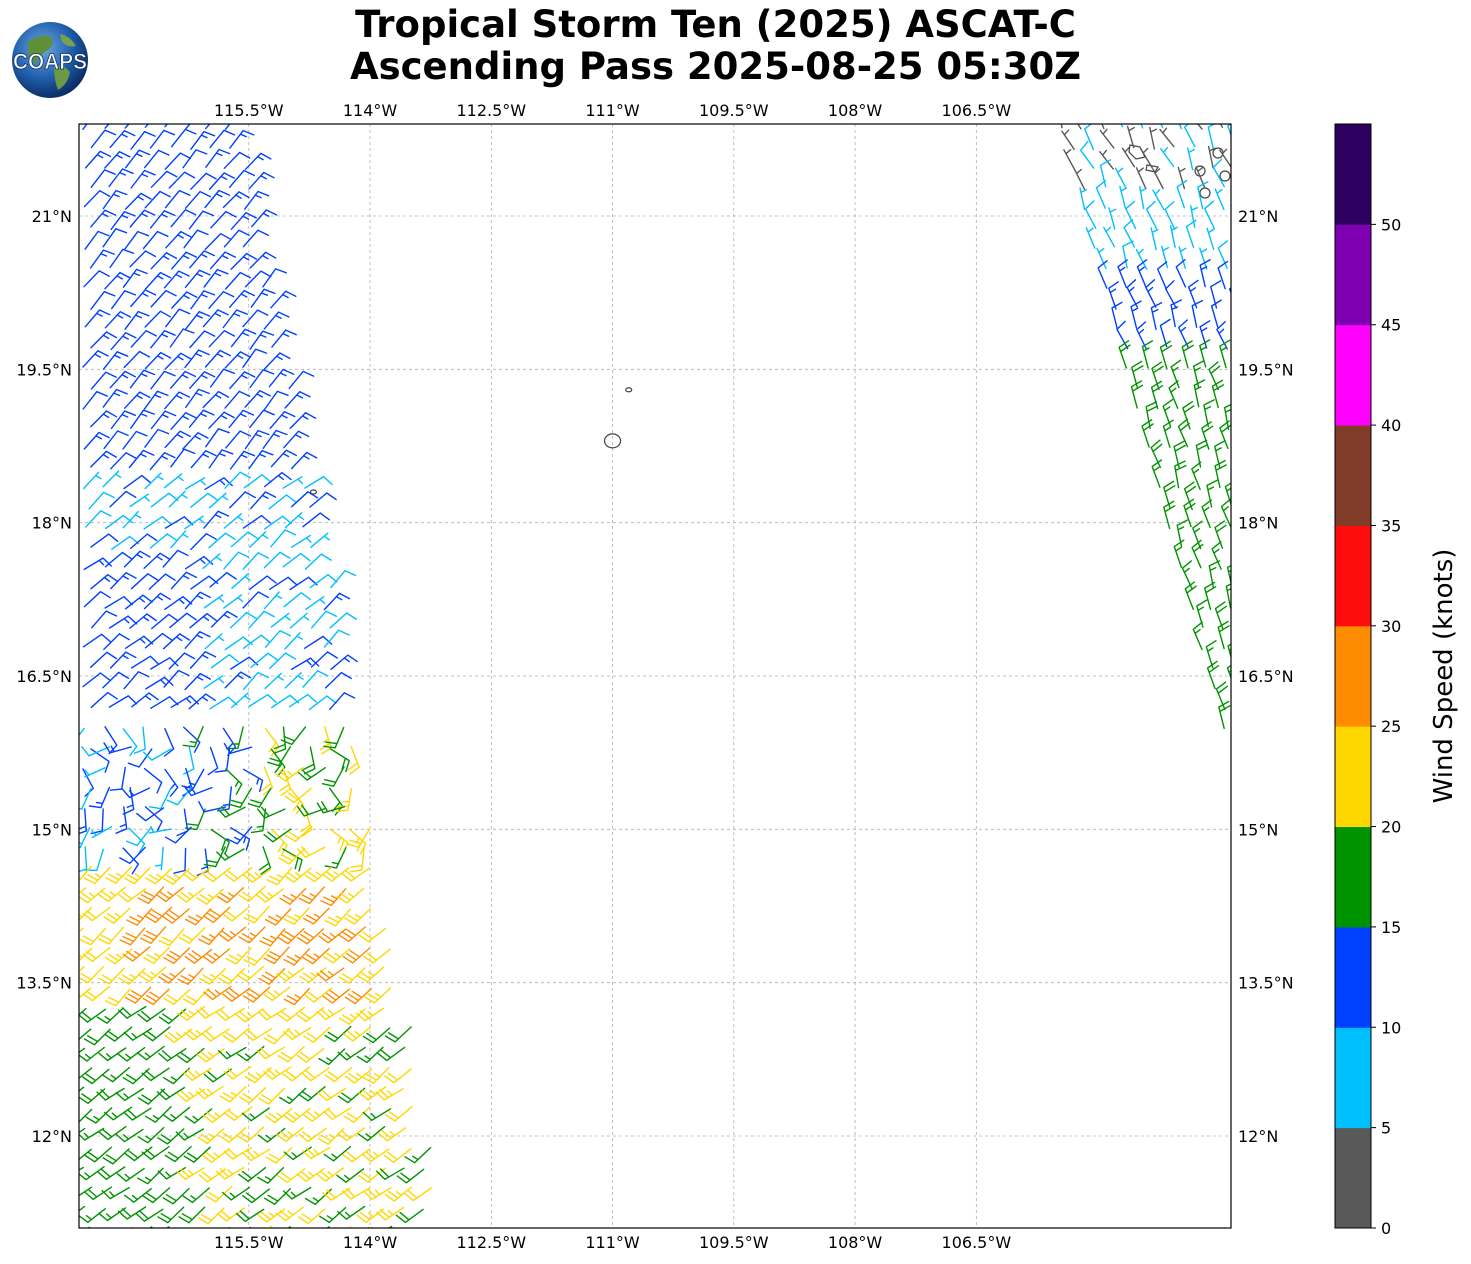  What do you see at coordinates (715, 24) in the screenshot?
I see `map-title-line-1: Tropical Storm Ten (2025) ASCAT-C` at bounding box center [715, 24].